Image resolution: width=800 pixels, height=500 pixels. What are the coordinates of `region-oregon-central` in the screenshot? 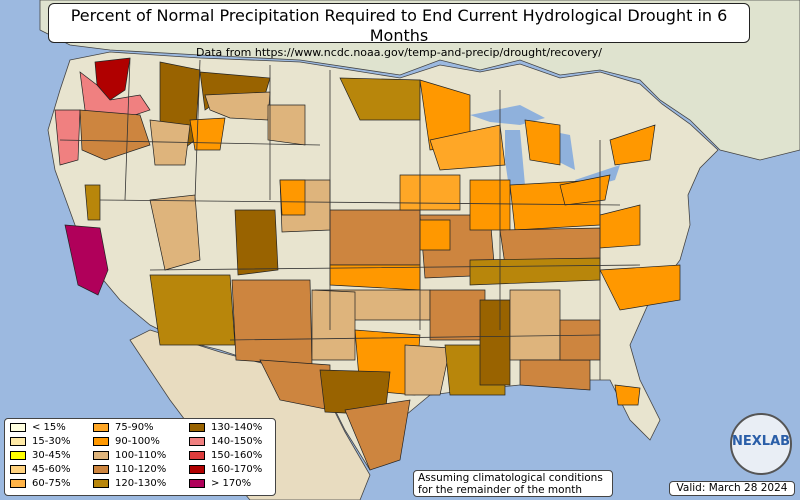 It's located at (115, 135).